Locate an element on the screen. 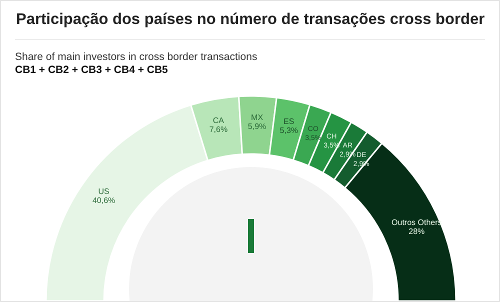 The width and height of the screenshot is (500, 302). data-label: 28% is located at coordinates (416, 231).